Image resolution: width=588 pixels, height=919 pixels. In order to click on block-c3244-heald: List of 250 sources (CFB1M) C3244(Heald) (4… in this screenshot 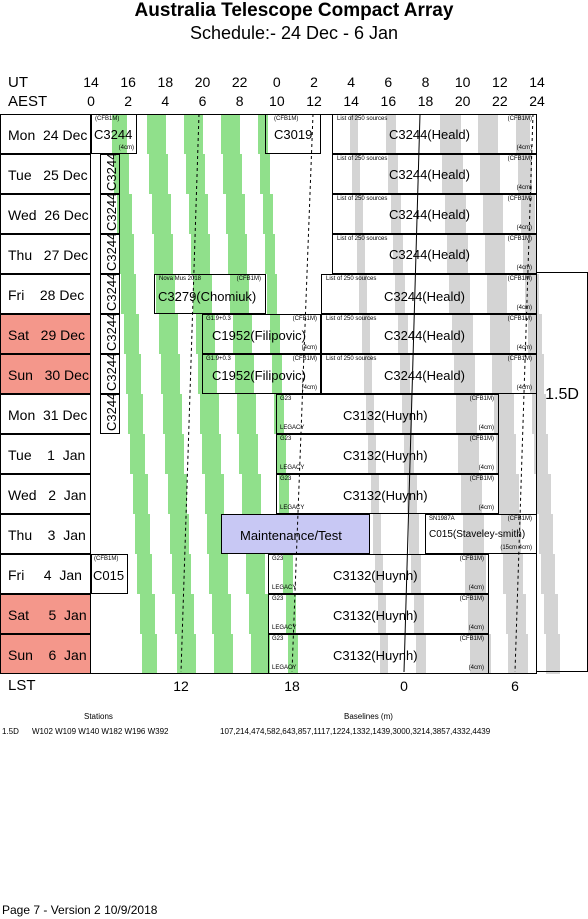, I will do `click(429, 334)`.